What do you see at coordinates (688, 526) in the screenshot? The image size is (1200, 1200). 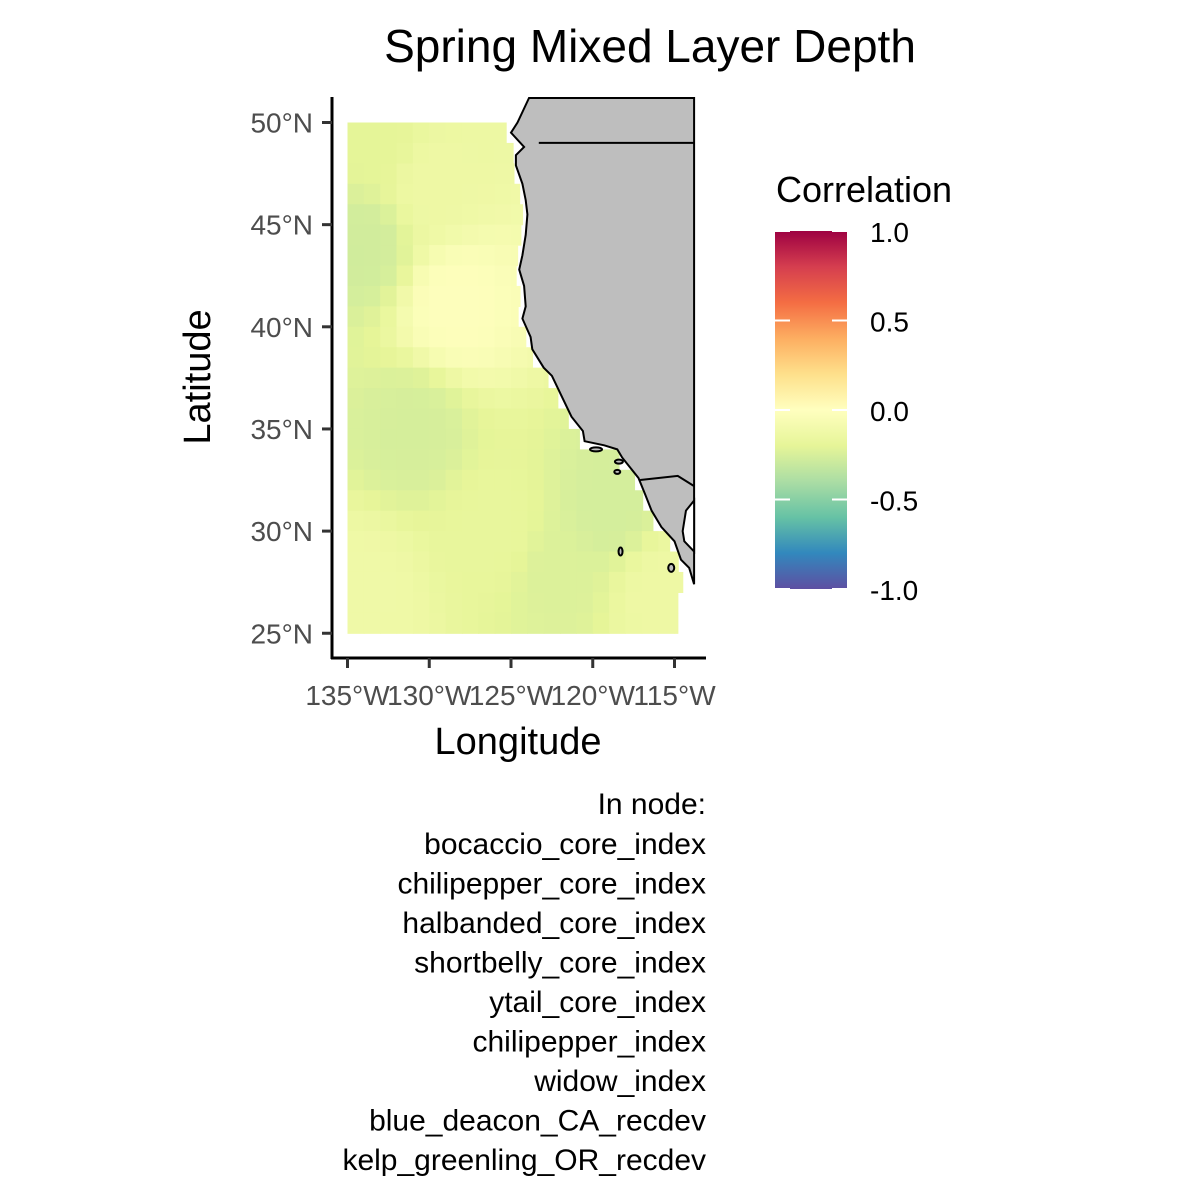 I see `gulf-of-california` at bounding box center [688, 526].